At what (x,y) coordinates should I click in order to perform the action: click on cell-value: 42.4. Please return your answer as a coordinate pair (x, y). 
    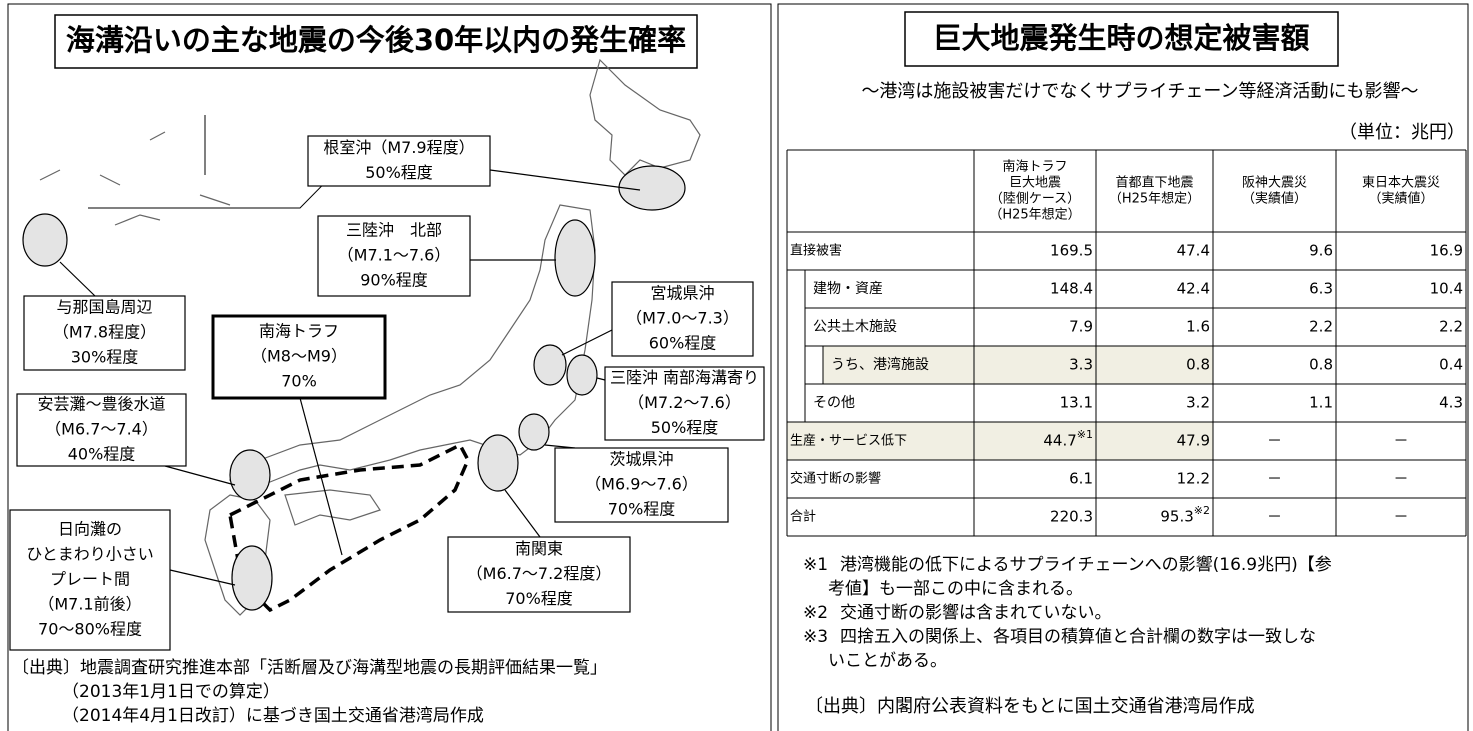
    Looking at the image, I should click on (1193, 289).